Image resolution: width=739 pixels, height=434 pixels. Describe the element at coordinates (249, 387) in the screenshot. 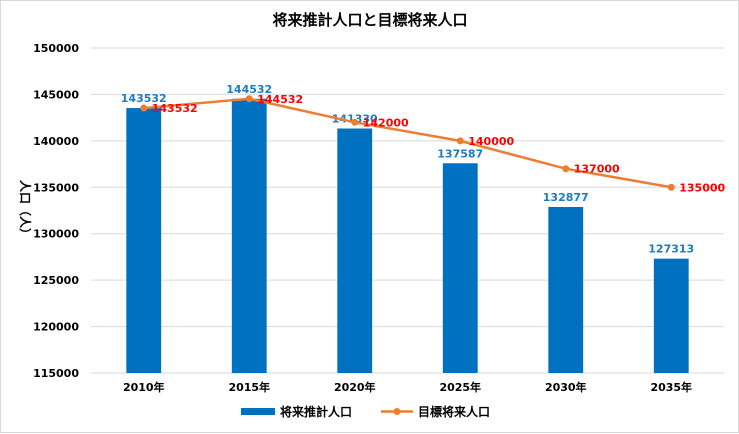

I see `x-tick-label: 2015年` at that location.